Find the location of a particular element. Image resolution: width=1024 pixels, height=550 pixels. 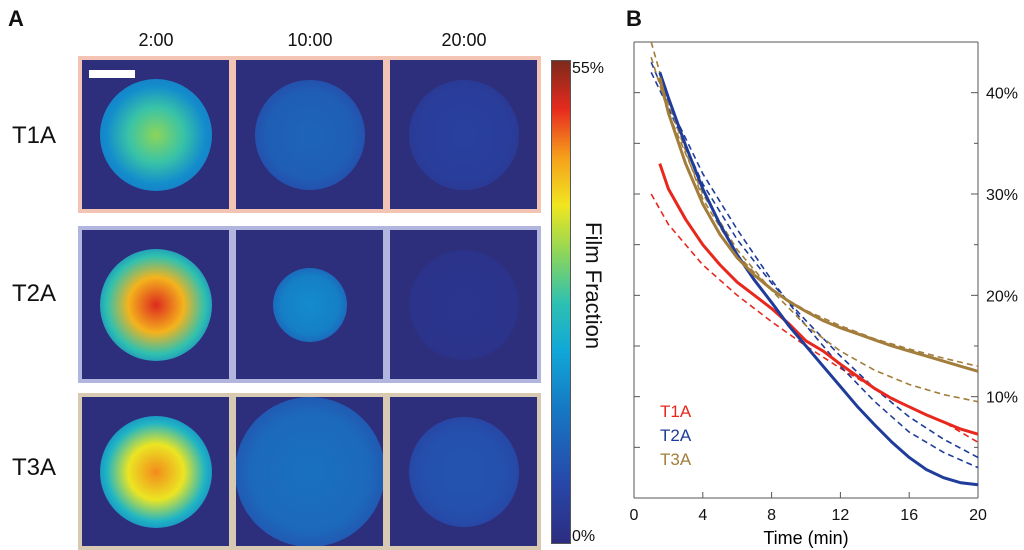

column-label-20min: 20:00 is located at coordinates (464, 40).